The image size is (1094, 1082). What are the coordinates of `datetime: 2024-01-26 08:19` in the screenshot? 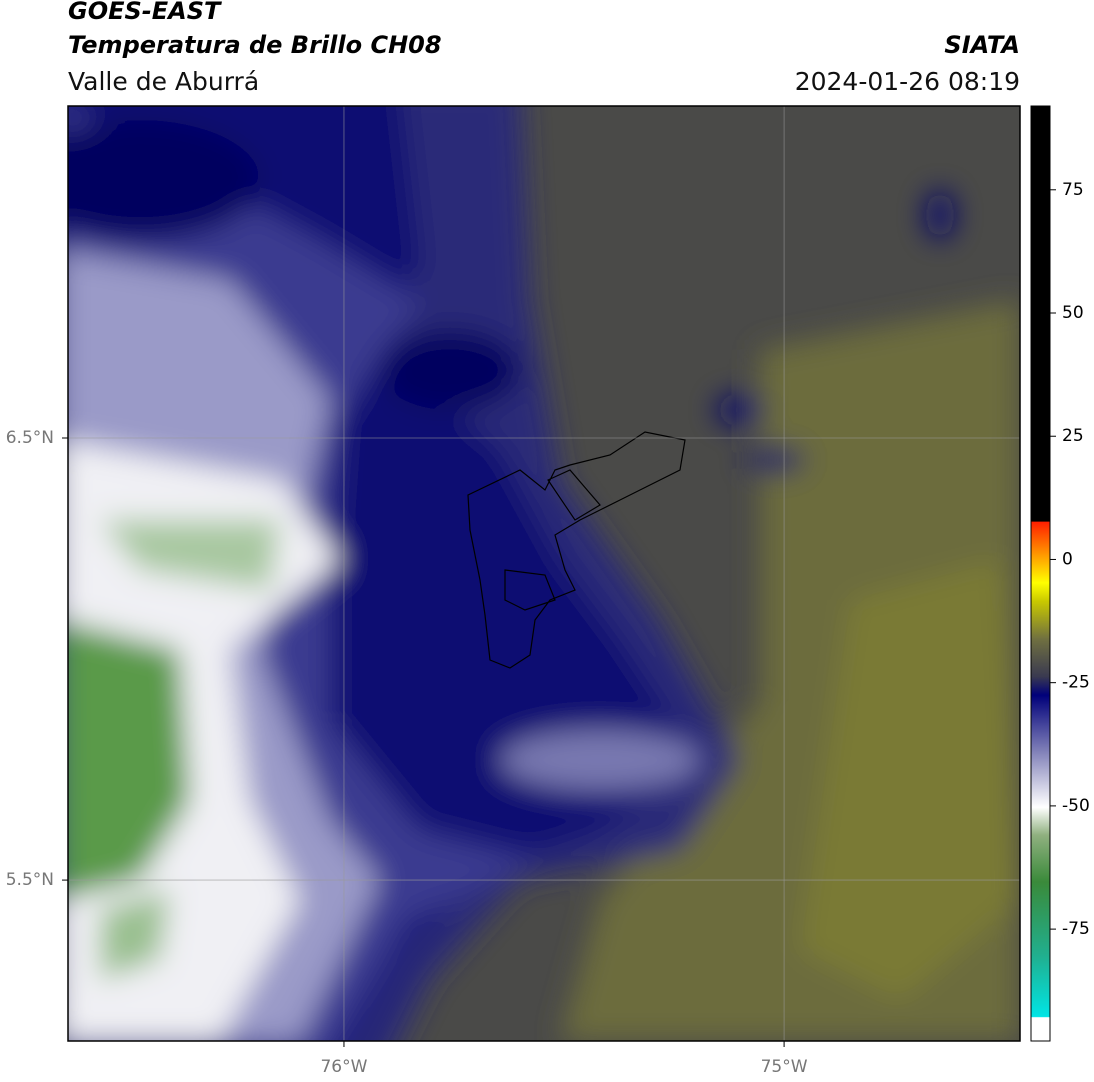 It's located at (907, 81).